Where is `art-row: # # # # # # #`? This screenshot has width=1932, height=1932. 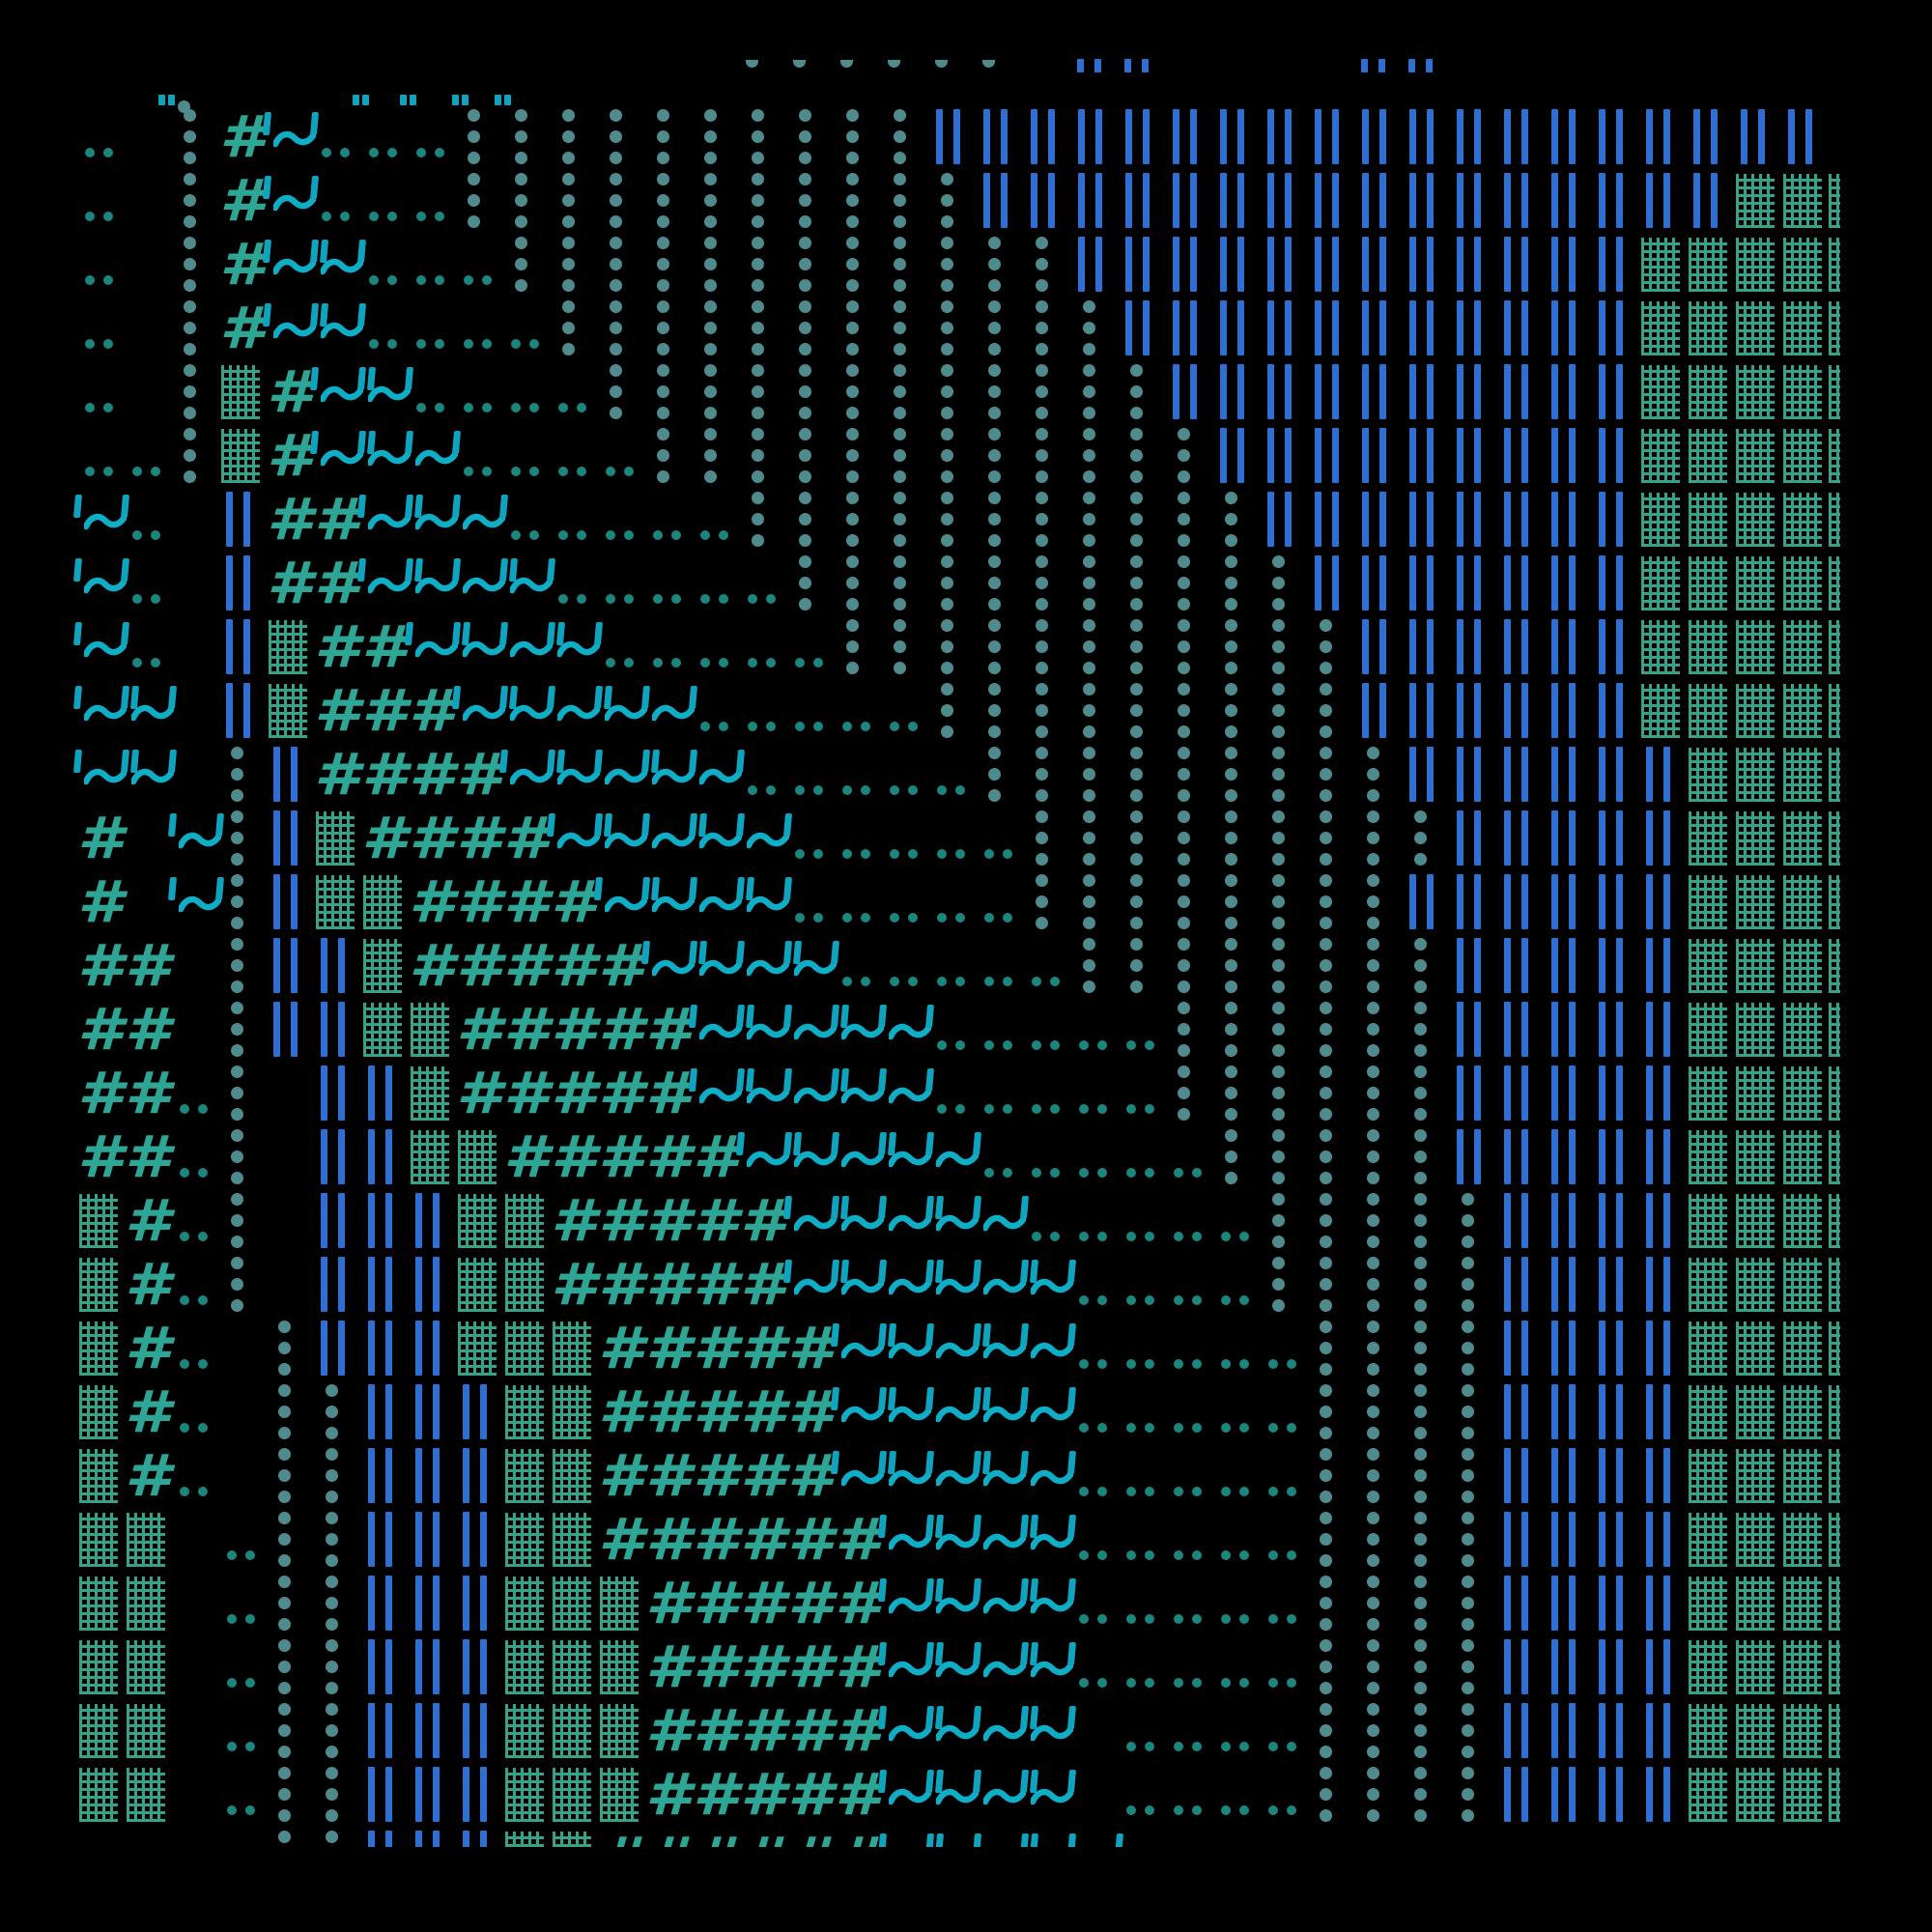 art-row: # # # # # # # is located at coordinates (966, 966).